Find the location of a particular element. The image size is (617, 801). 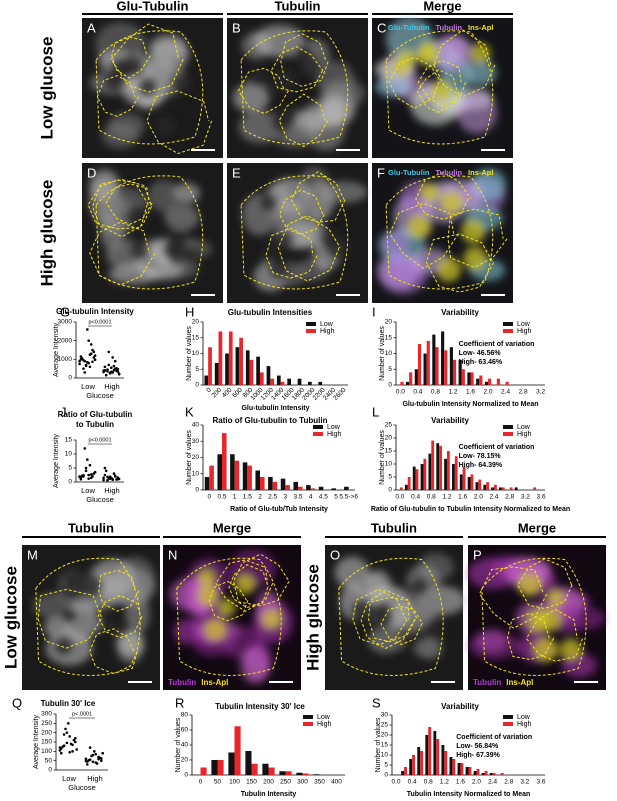

merge-legend: Ins-Apl is located at coordinates (214, 682).